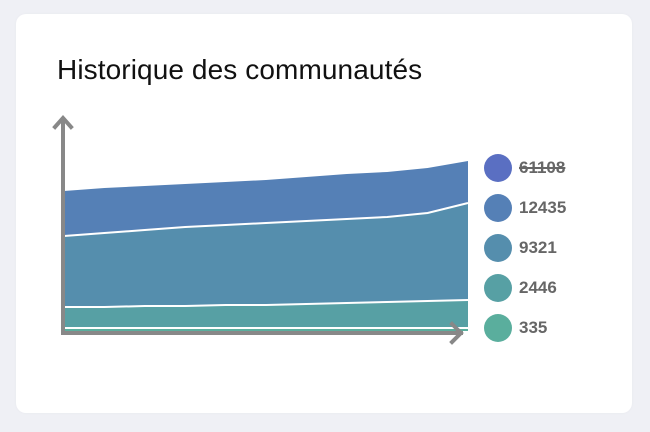 The height and width of the screenshot is (432, 650). What do you see at coordinates (538, 287) in the screenshot?
I see `legend-label: 2446` at bounding box center [538, 287].